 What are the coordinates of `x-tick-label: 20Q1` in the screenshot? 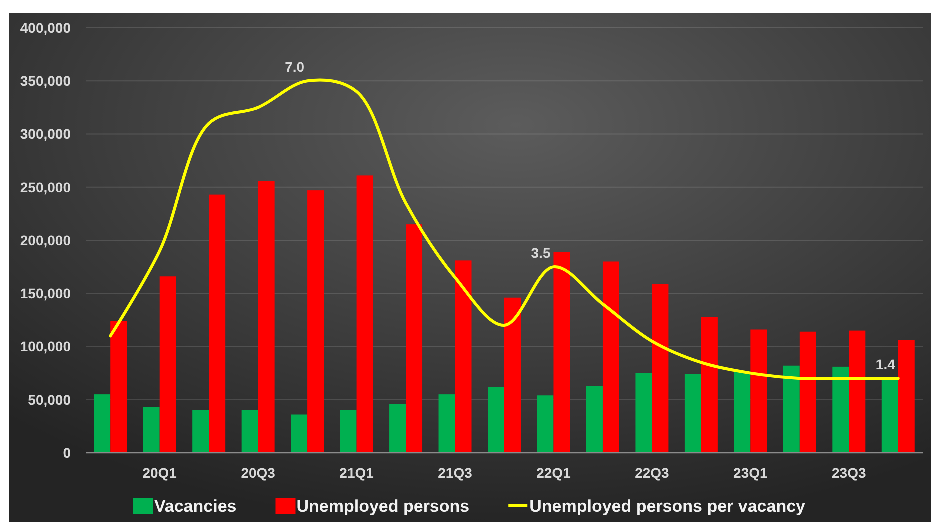 It's located at (160, 472).